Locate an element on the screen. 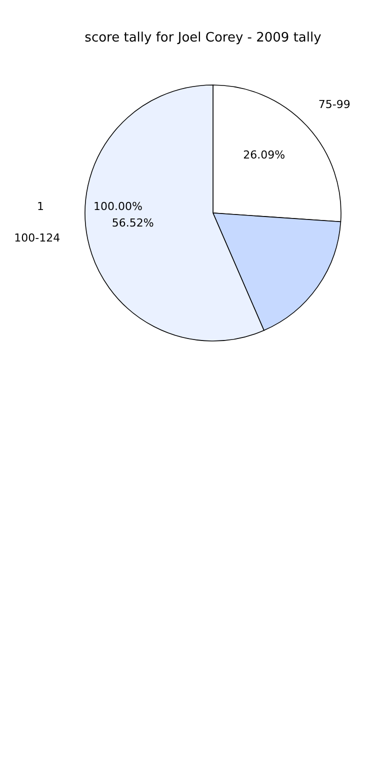 The image size is (390, 780). data-label: 26.09% is located at coordinates (264, 155).